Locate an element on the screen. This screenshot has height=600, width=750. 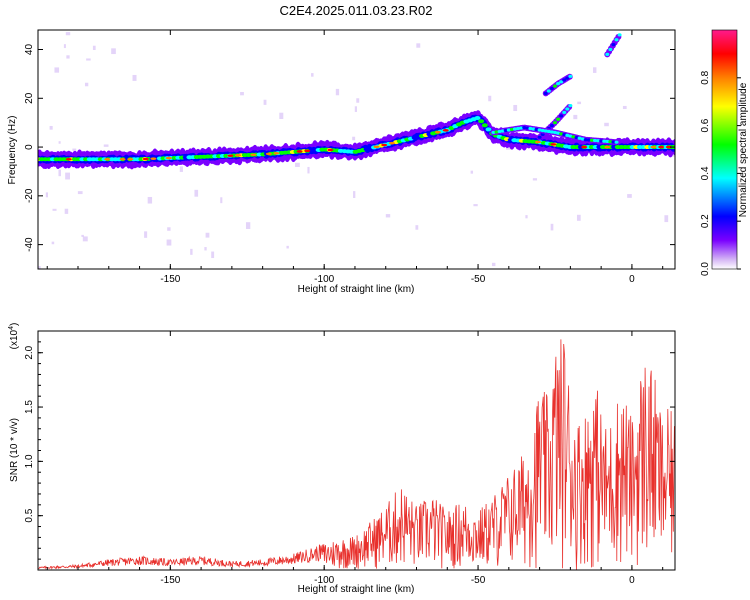
y-tick-label: 0 is located at coordinates (29, 147).